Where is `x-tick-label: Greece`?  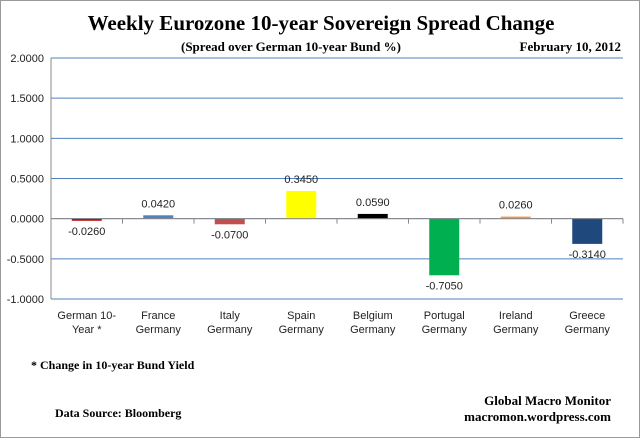
x-tick-label: Greece is located at coordinates (587, 316).